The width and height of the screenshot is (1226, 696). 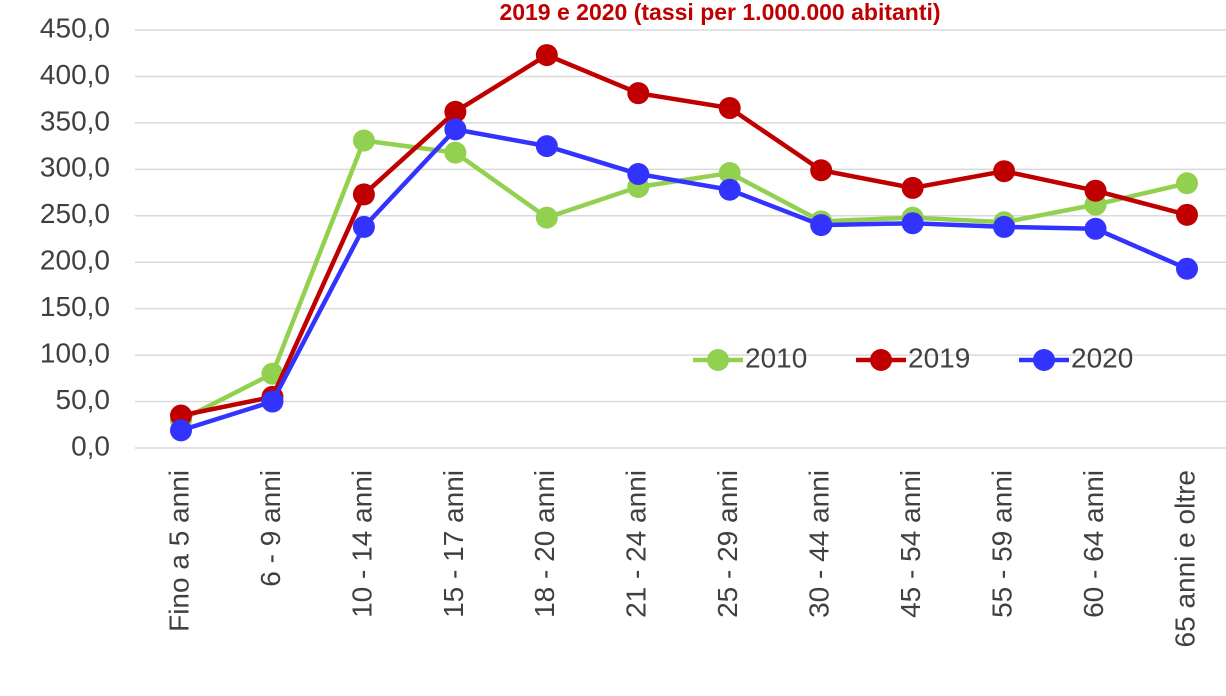 I want to click on y-tick-label: 400,0, so click(x=75, y=74).